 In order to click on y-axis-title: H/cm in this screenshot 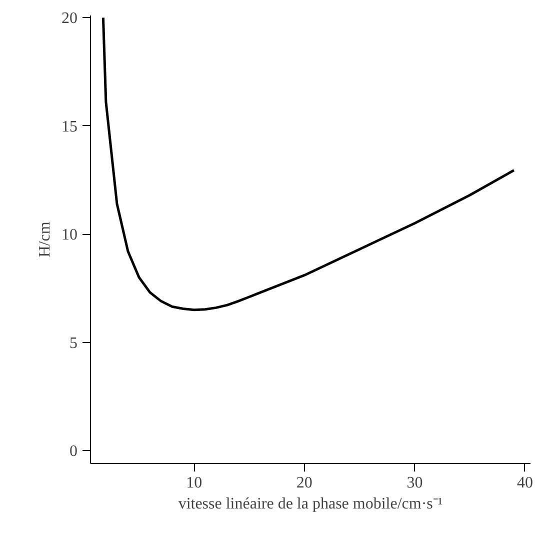, I will do `click(45, 239)`.